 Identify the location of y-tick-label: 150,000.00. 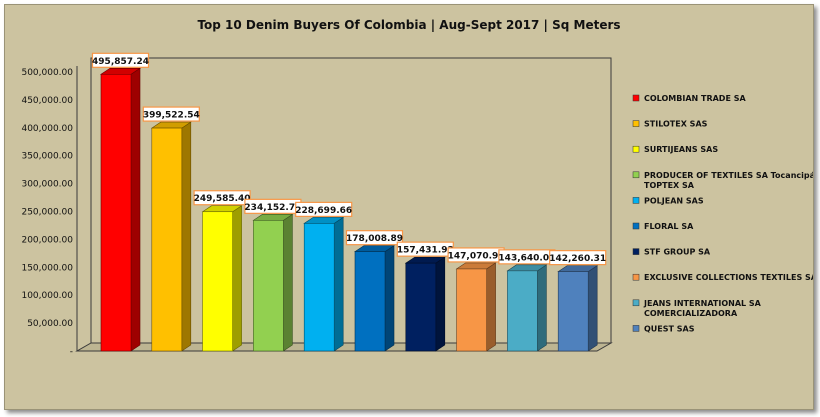
(47, 268).